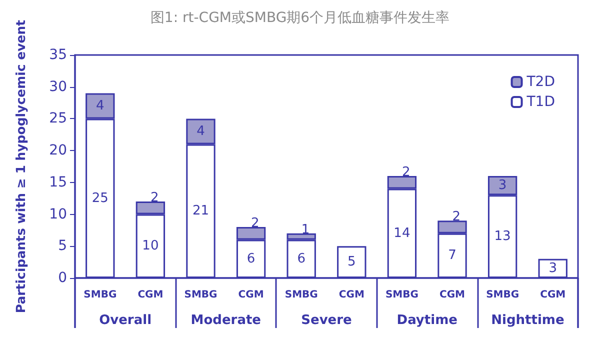  I want to click on data-label: 13, so click(502, 236).